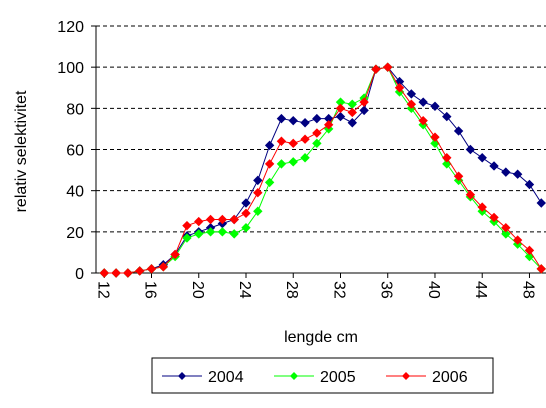  What do you see at coordinates (79, 274) in the screenshot?
I see `y-tick-label: 0` at bounding box center [79, 274].